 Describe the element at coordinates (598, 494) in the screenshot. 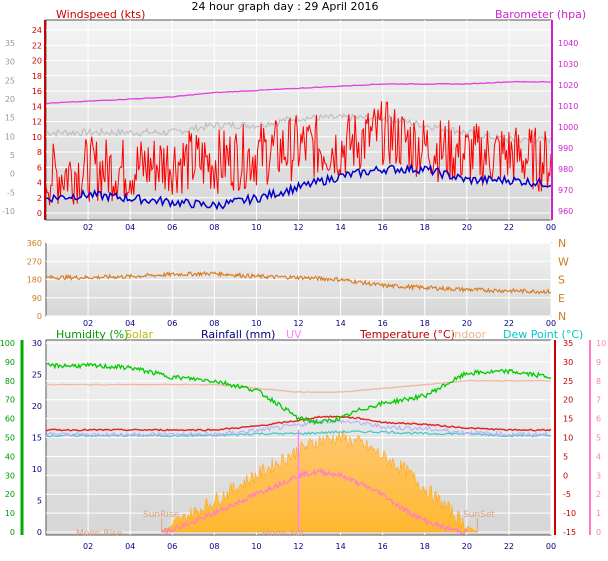

I see `uv-tick-label: 2` at that location.